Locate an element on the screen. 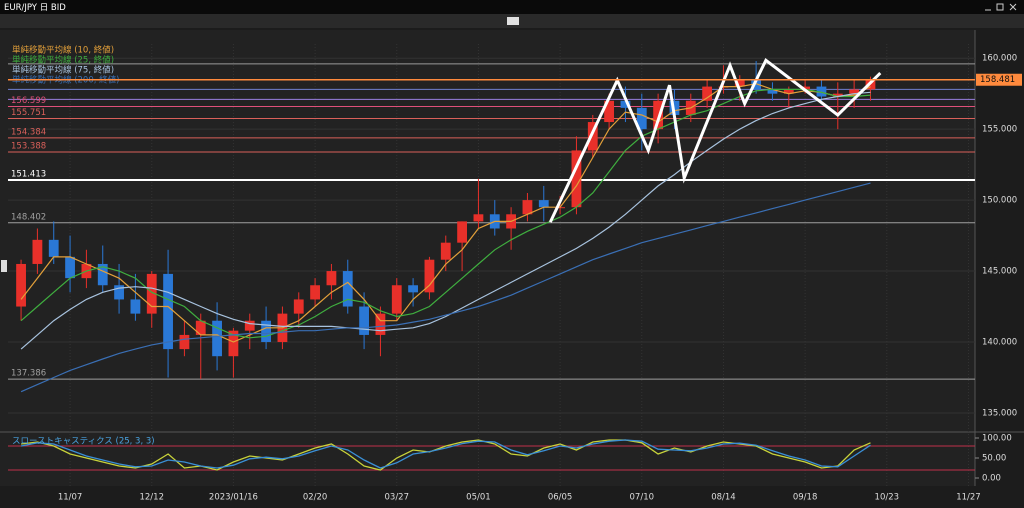 The width and height of the screenshot is (1024, 508). level-label: 156.599 is located at coordinates (28, 101).